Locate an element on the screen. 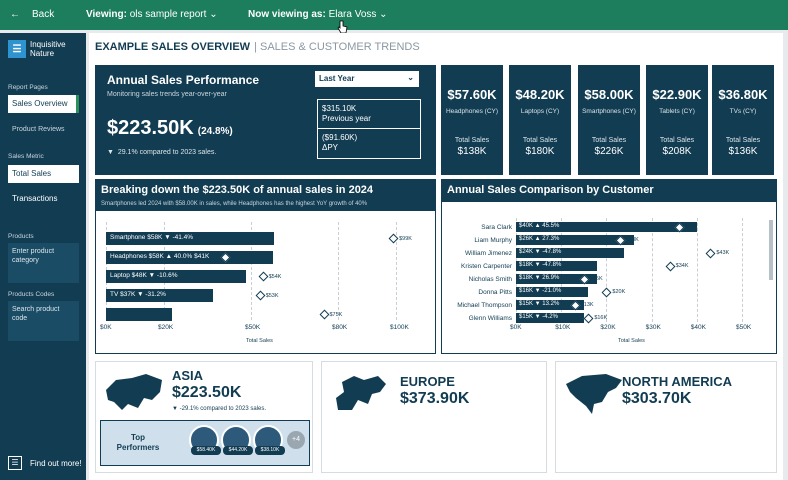 This screenshot has width=788, height=480. product-category-input: Enter product category is located at coordinates (43, 263).